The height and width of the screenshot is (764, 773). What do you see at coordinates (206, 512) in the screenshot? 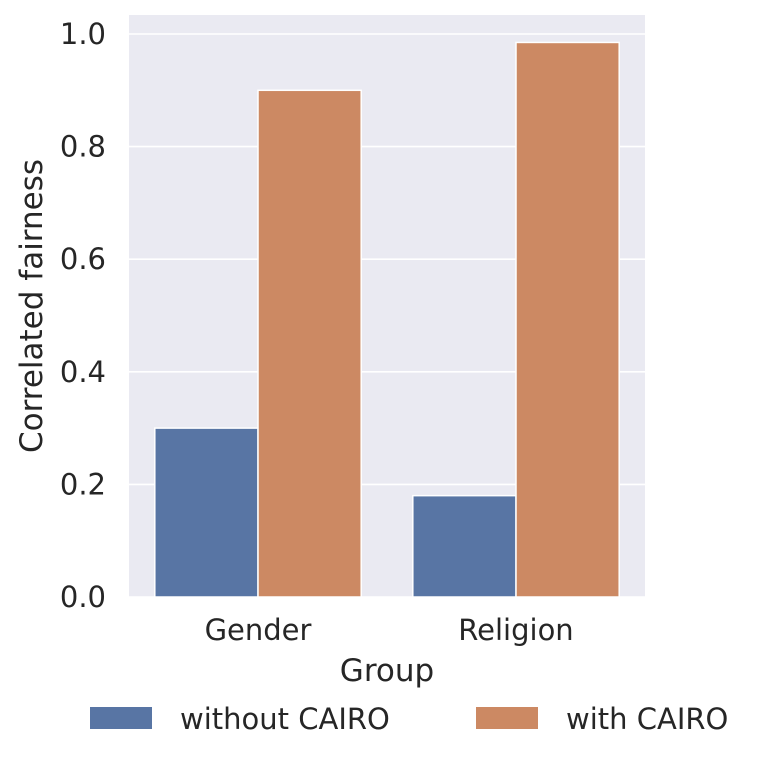
I see `bar-gender-without-cairo` at bounding box center [206, 512].